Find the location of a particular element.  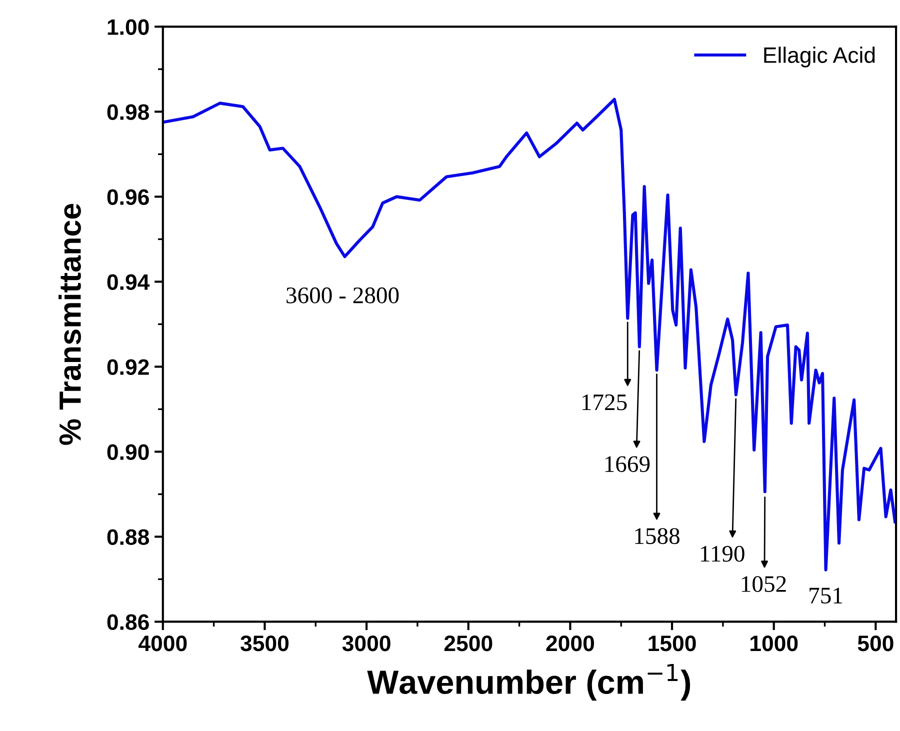

y-tick-label: 1.00 is located at coordinates (128, 27).